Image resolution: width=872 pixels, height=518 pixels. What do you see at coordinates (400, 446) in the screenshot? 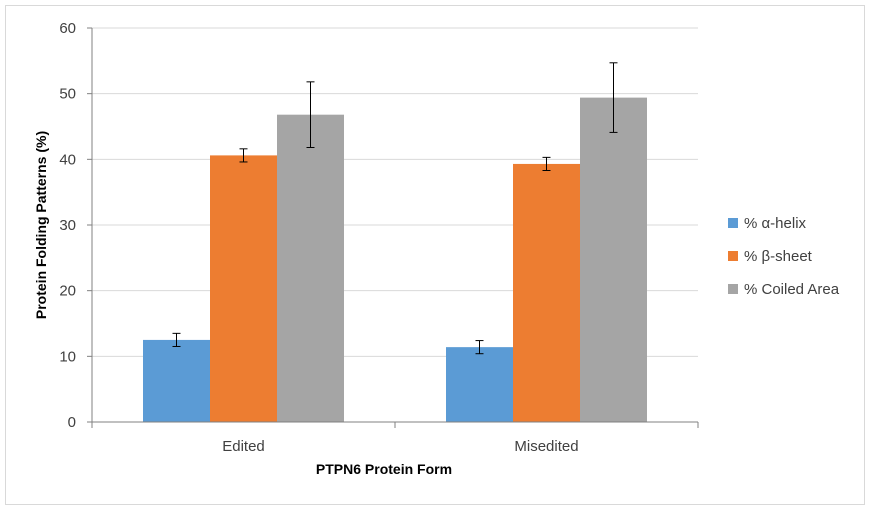
I see `x-tick-labels: Edited Misedited` at bounding box center [400, 446].